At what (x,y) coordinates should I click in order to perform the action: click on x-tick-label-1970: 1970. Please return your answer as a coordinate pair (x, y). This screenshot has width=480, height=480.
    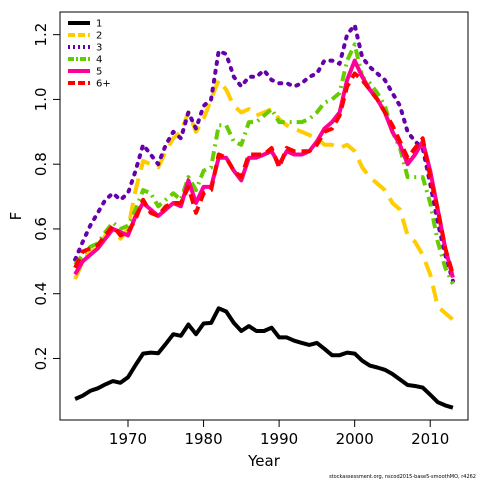
    Looking at the image, I should click on (128, 439).